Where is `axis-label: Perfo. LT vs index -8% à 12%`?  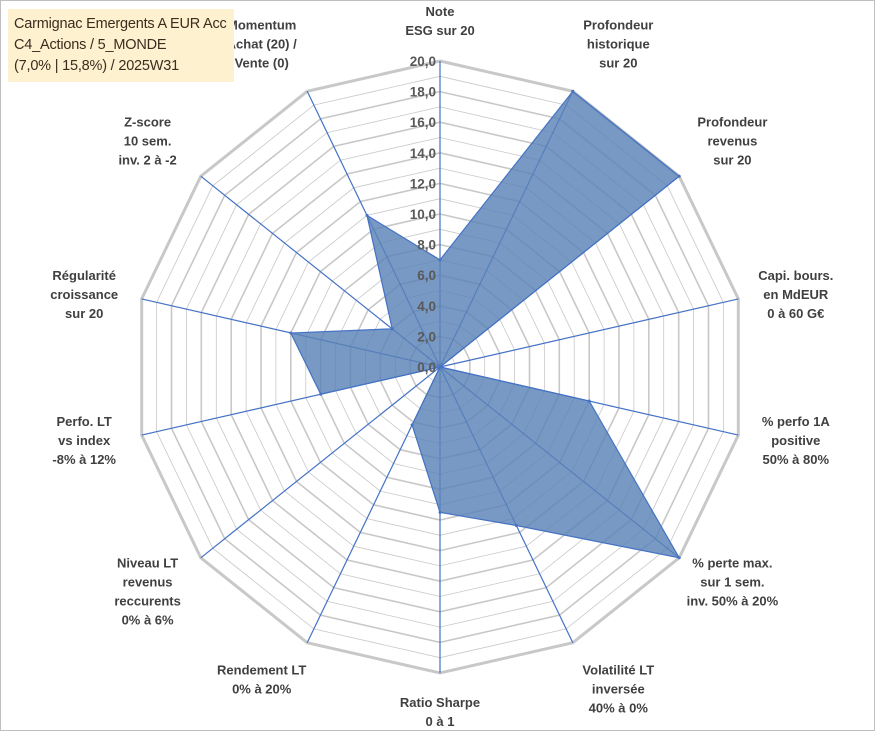 axis-label: Perfo. LT vs index -8% à 12% is located at coordinates (84, 440).